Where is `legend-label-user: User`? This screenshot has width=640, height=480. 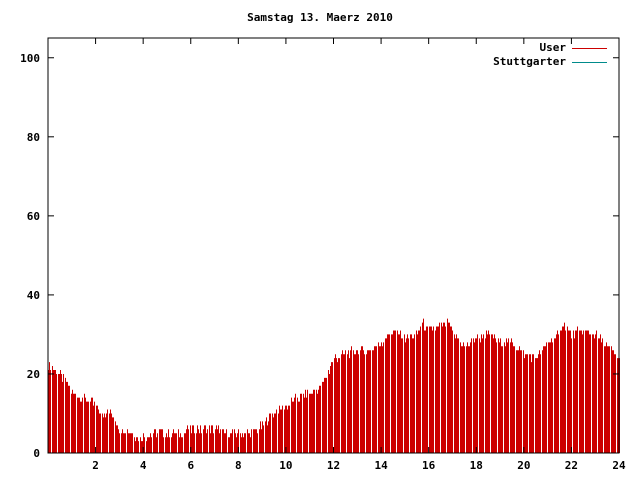
legend-label-user: User is located at coordinates (553, 47).